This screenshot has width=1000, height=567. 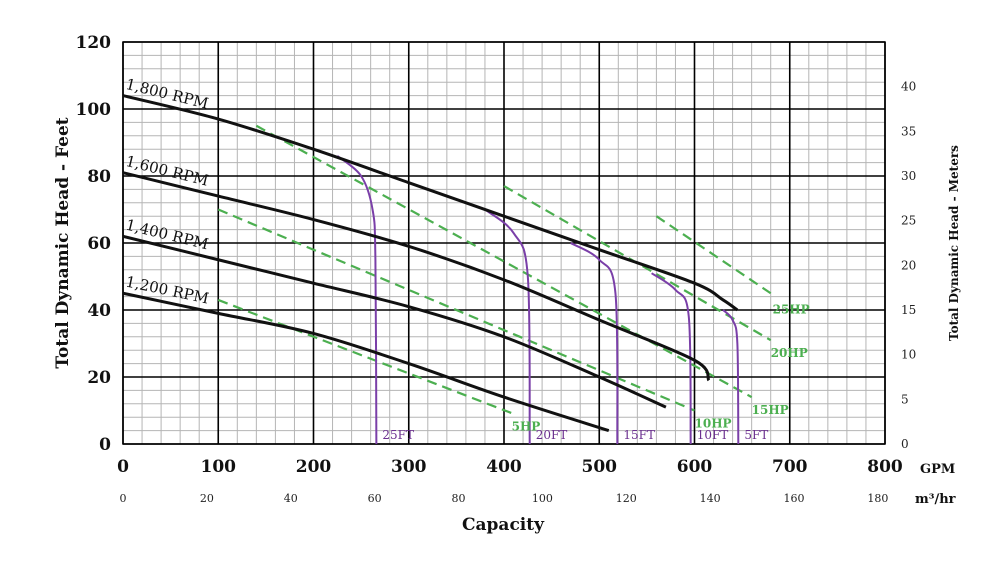 I want to click on x-tick-label: 200, so click(x=314, y=467).